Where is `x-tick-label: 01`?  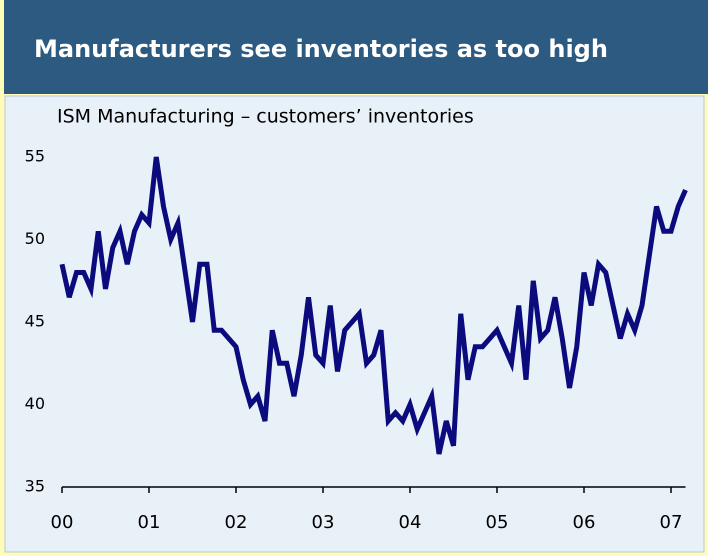 x-tick-label: 01 is located at coordinates (149, 522).